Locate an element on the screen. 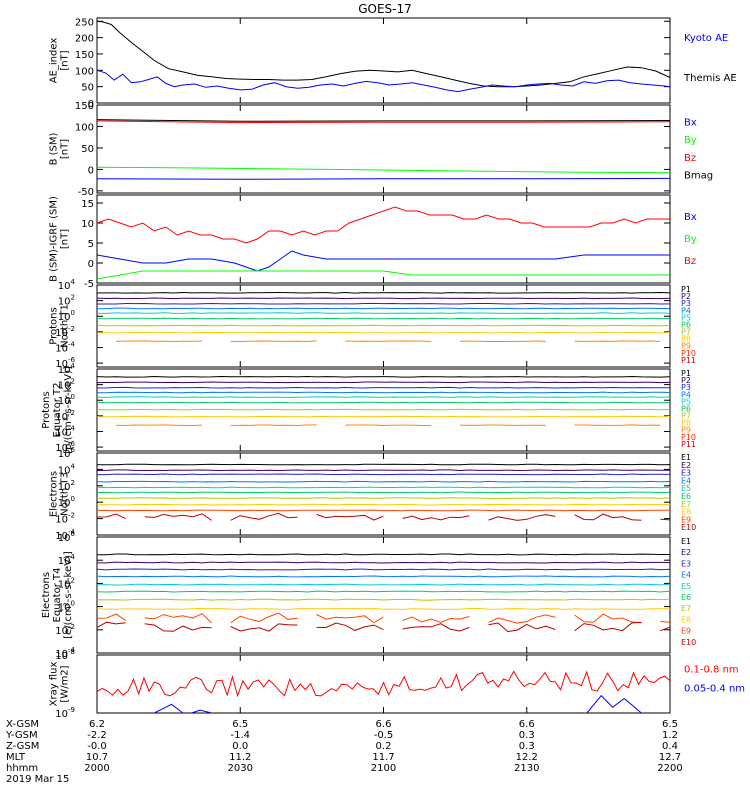 Image resolution: width=750 pixels, height=800 pixels. legend-p1: P1 is located at coordinates (686, 373).